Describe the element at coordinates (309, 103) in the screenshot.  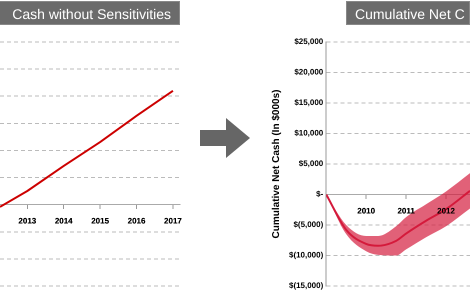
I see `y-tick-label: $15,000` at that location.